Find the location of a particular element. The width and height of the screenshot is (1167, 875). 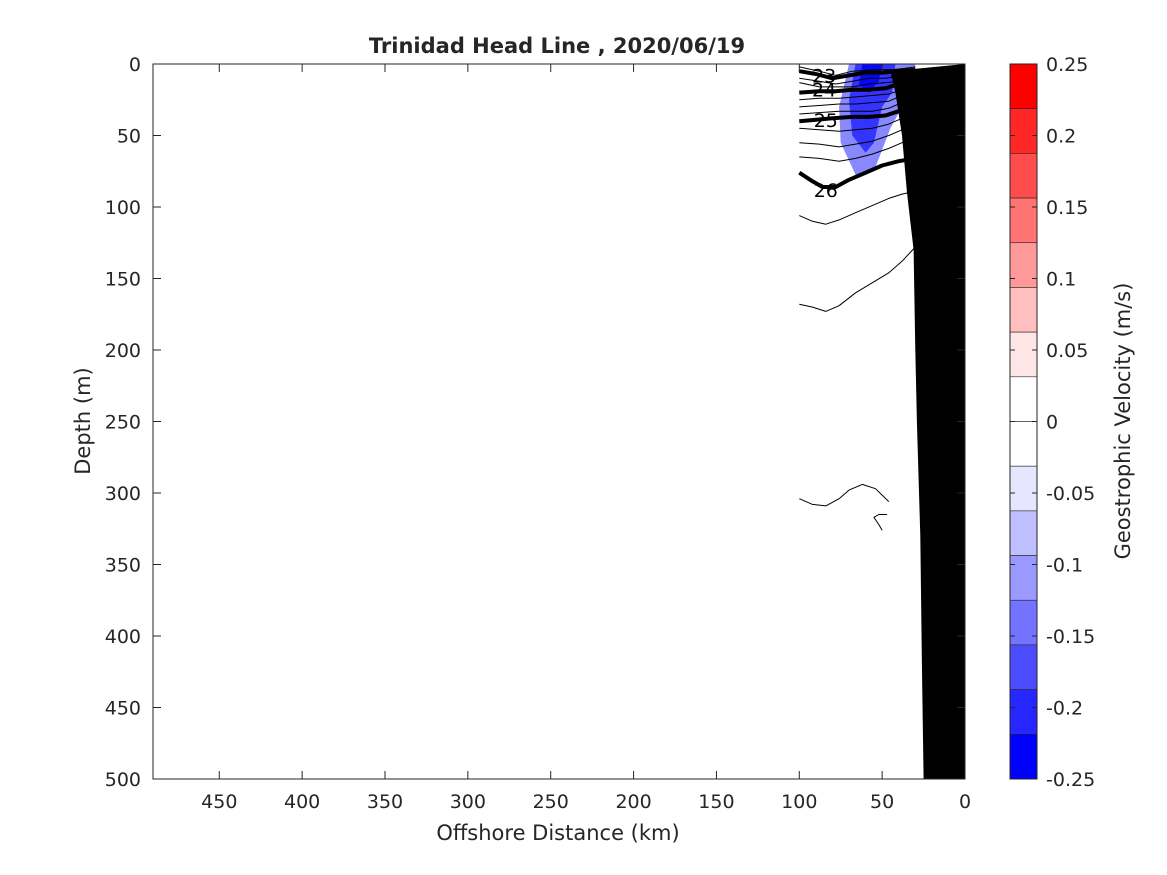

y-tick-label-350: 350 is located at coordinates (123, 566).